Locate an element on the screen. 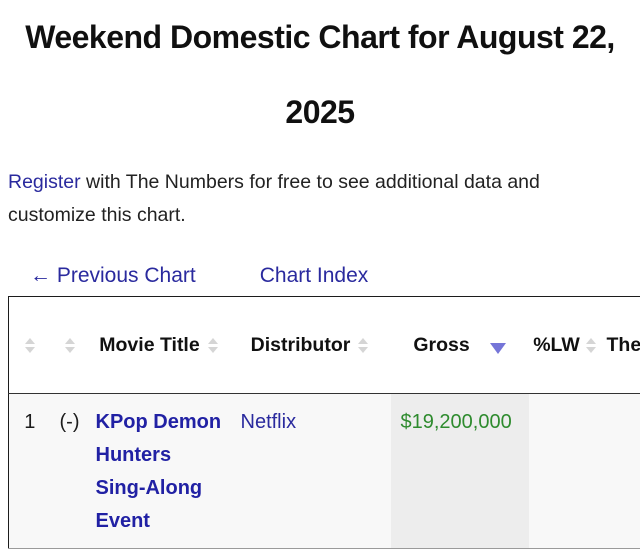 This screenshot has width=640, height=549. previous-chart-link: ← Previous Chart is located at coordinates (113, 276).